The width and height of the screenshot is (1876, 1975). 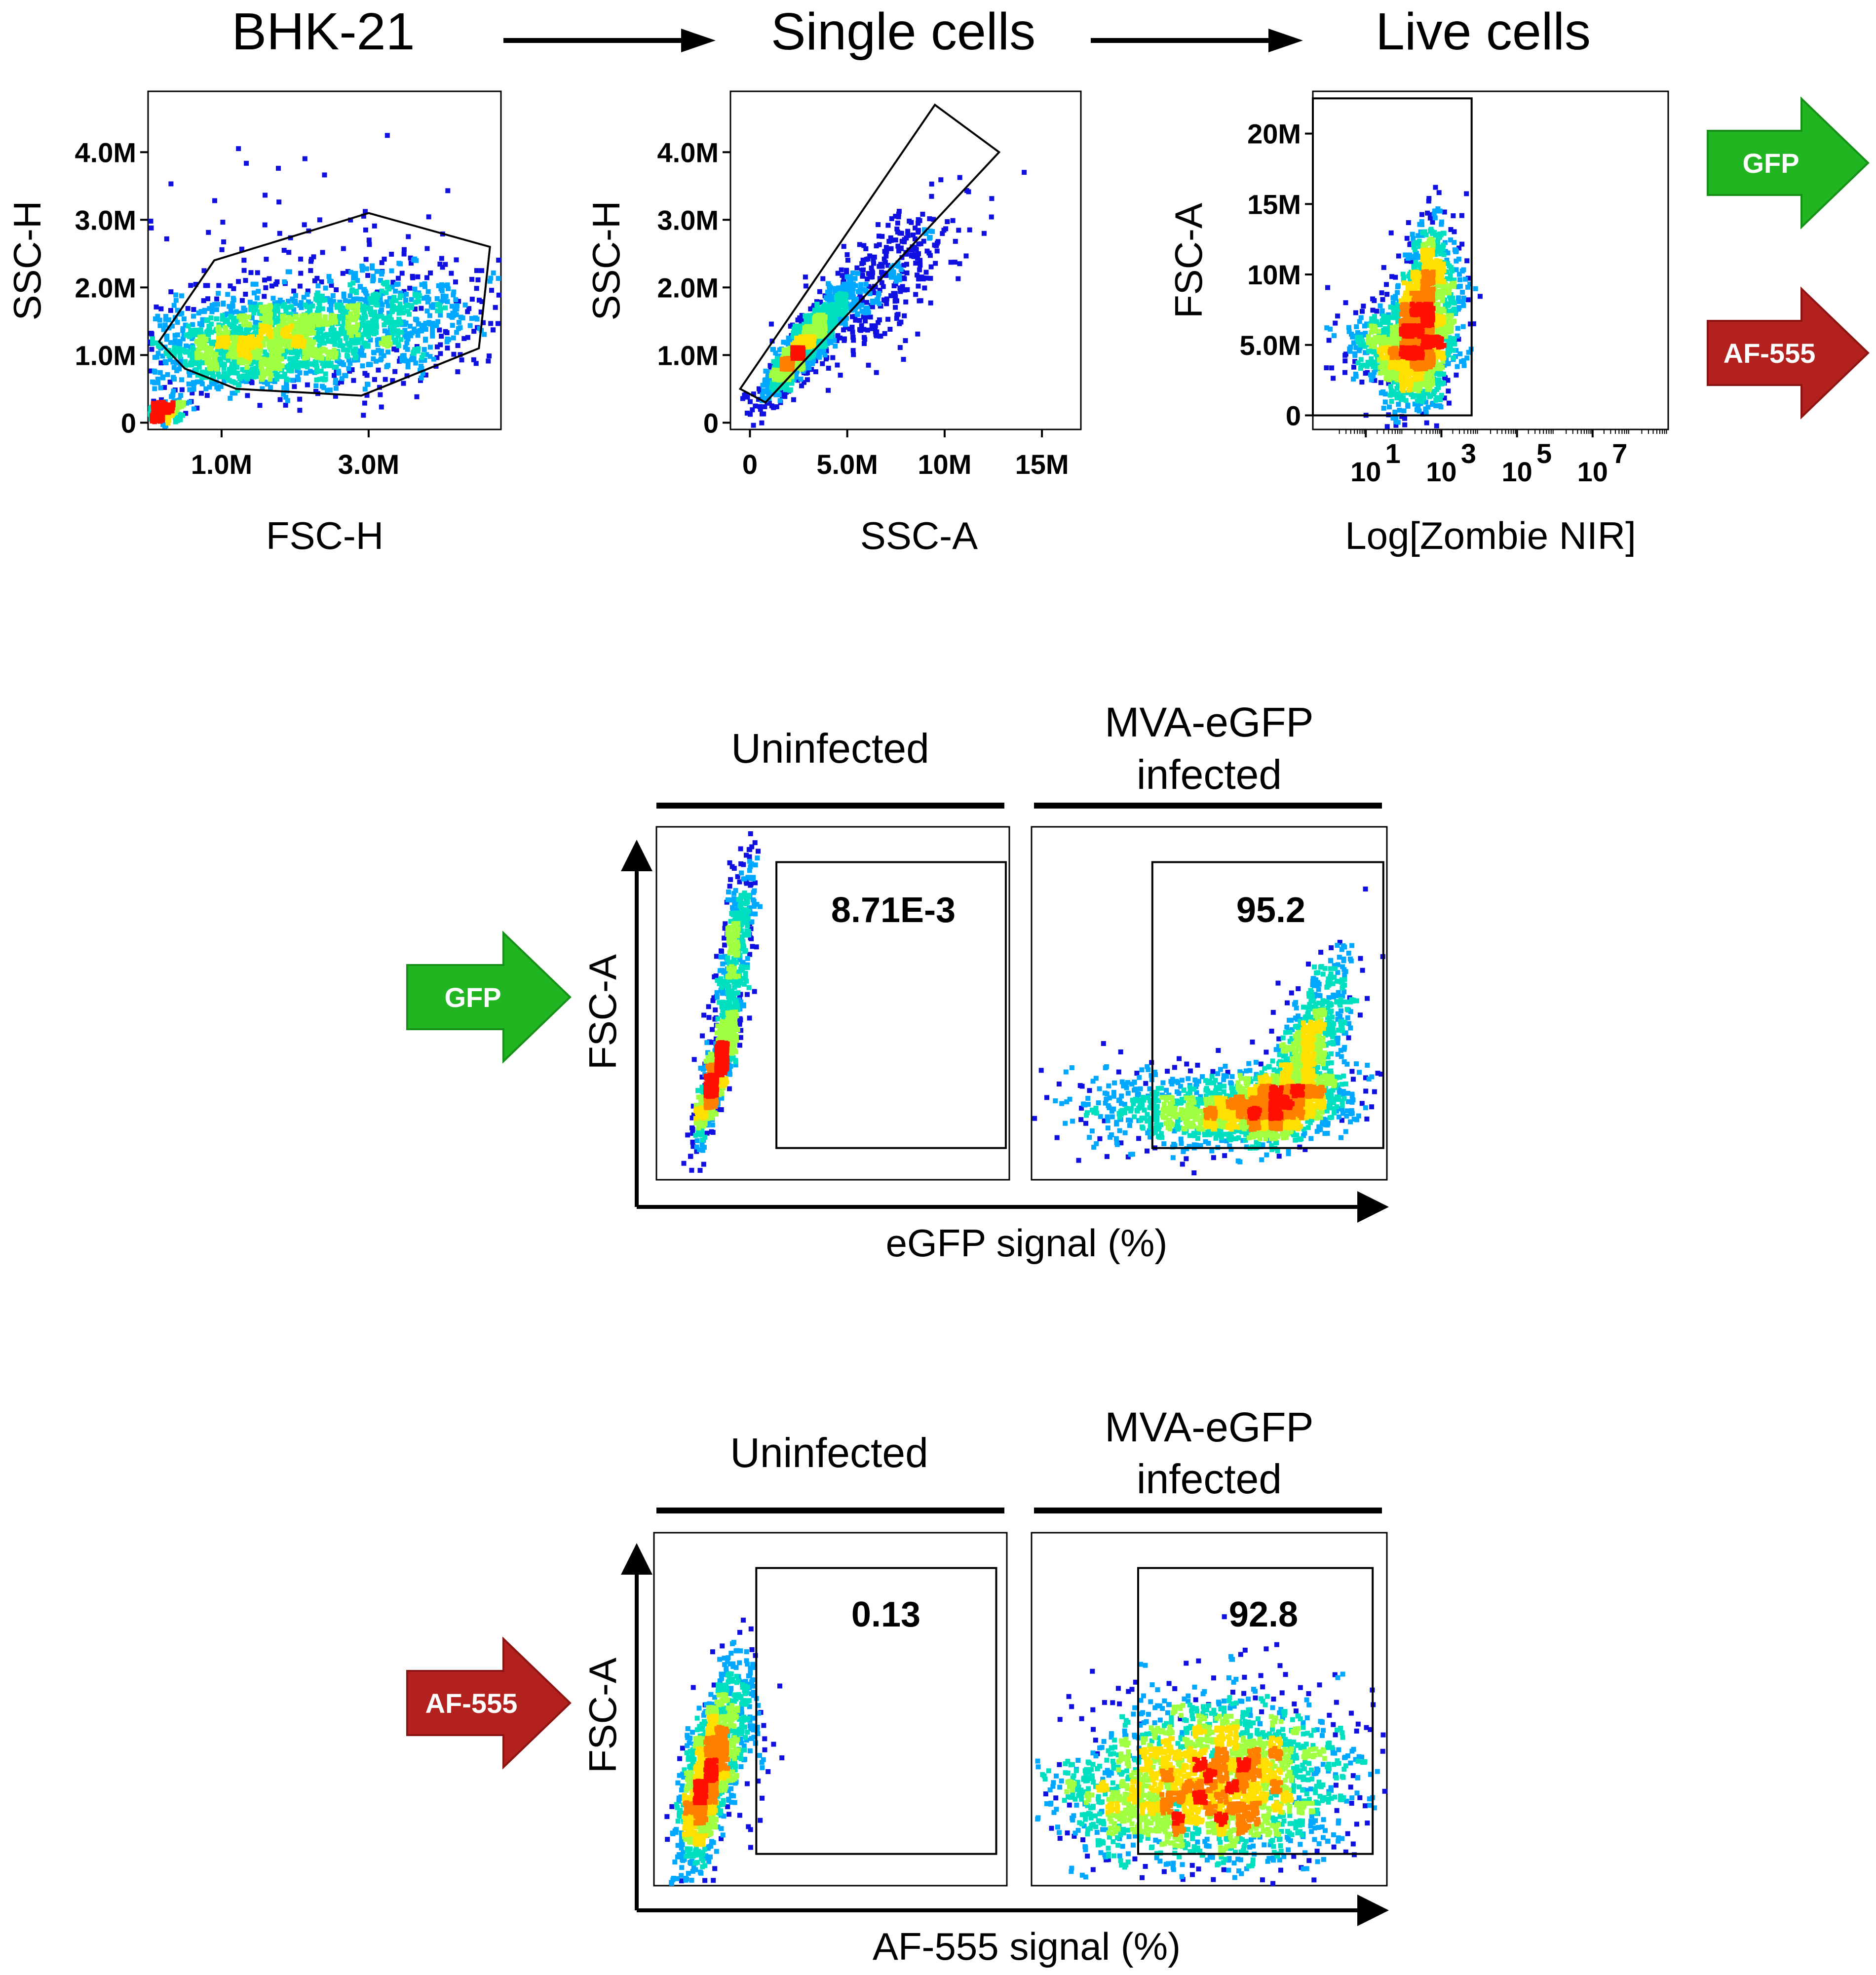 What do you see at coordinates (222, 464) in the screenshot?
I see `x-tick-label: 1.0M` at bounding box center [222, 464].